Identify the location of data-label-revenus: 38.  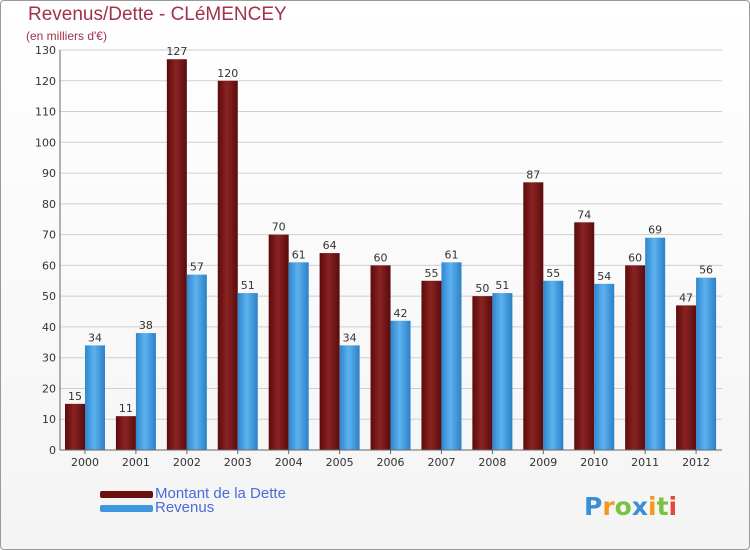
(146, 325).